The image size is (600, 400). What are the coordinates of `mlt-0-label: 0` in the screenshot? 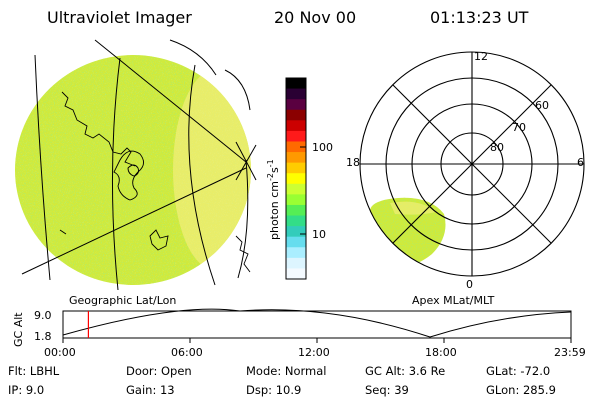 It's located at (469, 284).